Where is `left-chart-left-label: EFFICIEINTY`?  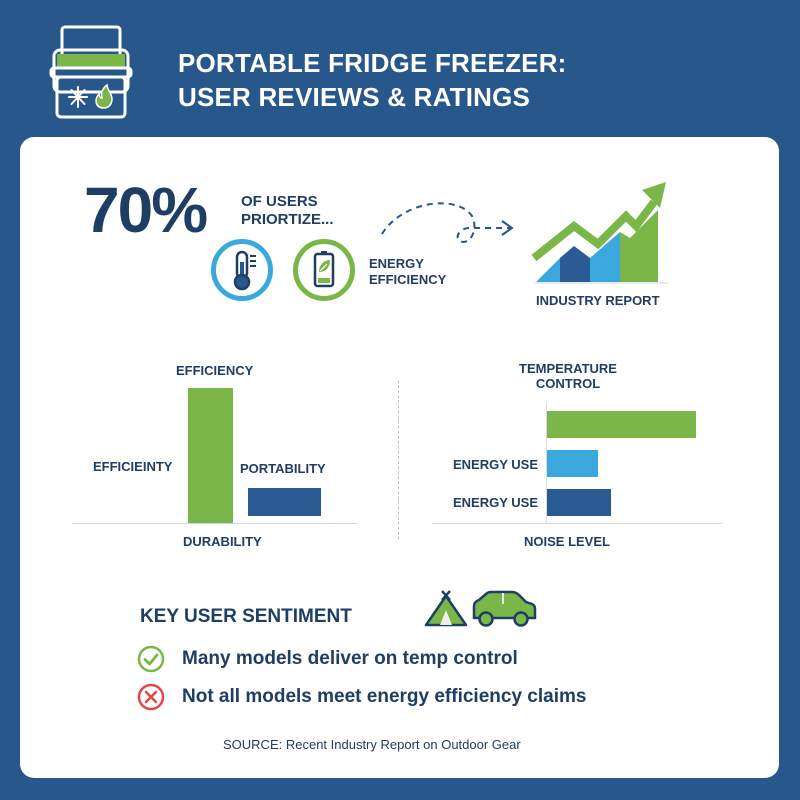
left-chart-left-label: EFFICIEINTY is located at coordinates (133, 466).